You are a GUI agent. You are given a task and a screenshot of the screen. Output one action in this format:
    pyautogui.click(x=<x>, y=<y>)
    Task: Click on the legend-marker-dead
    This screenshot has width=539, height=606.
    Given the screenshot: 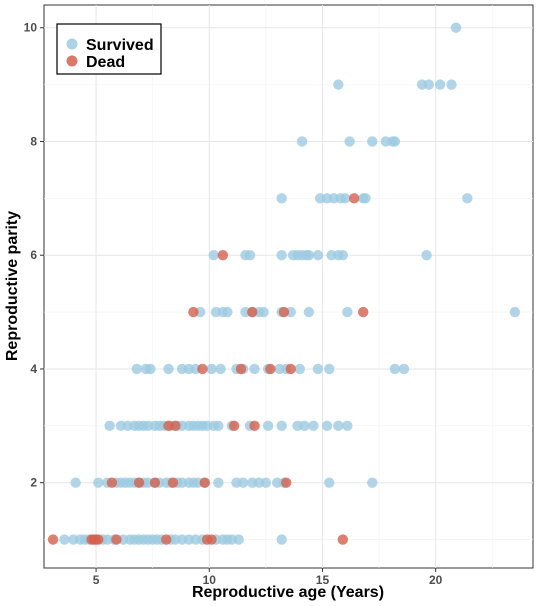 What is the action you would take?
    pyautogui.click(x=72, y=61)
    